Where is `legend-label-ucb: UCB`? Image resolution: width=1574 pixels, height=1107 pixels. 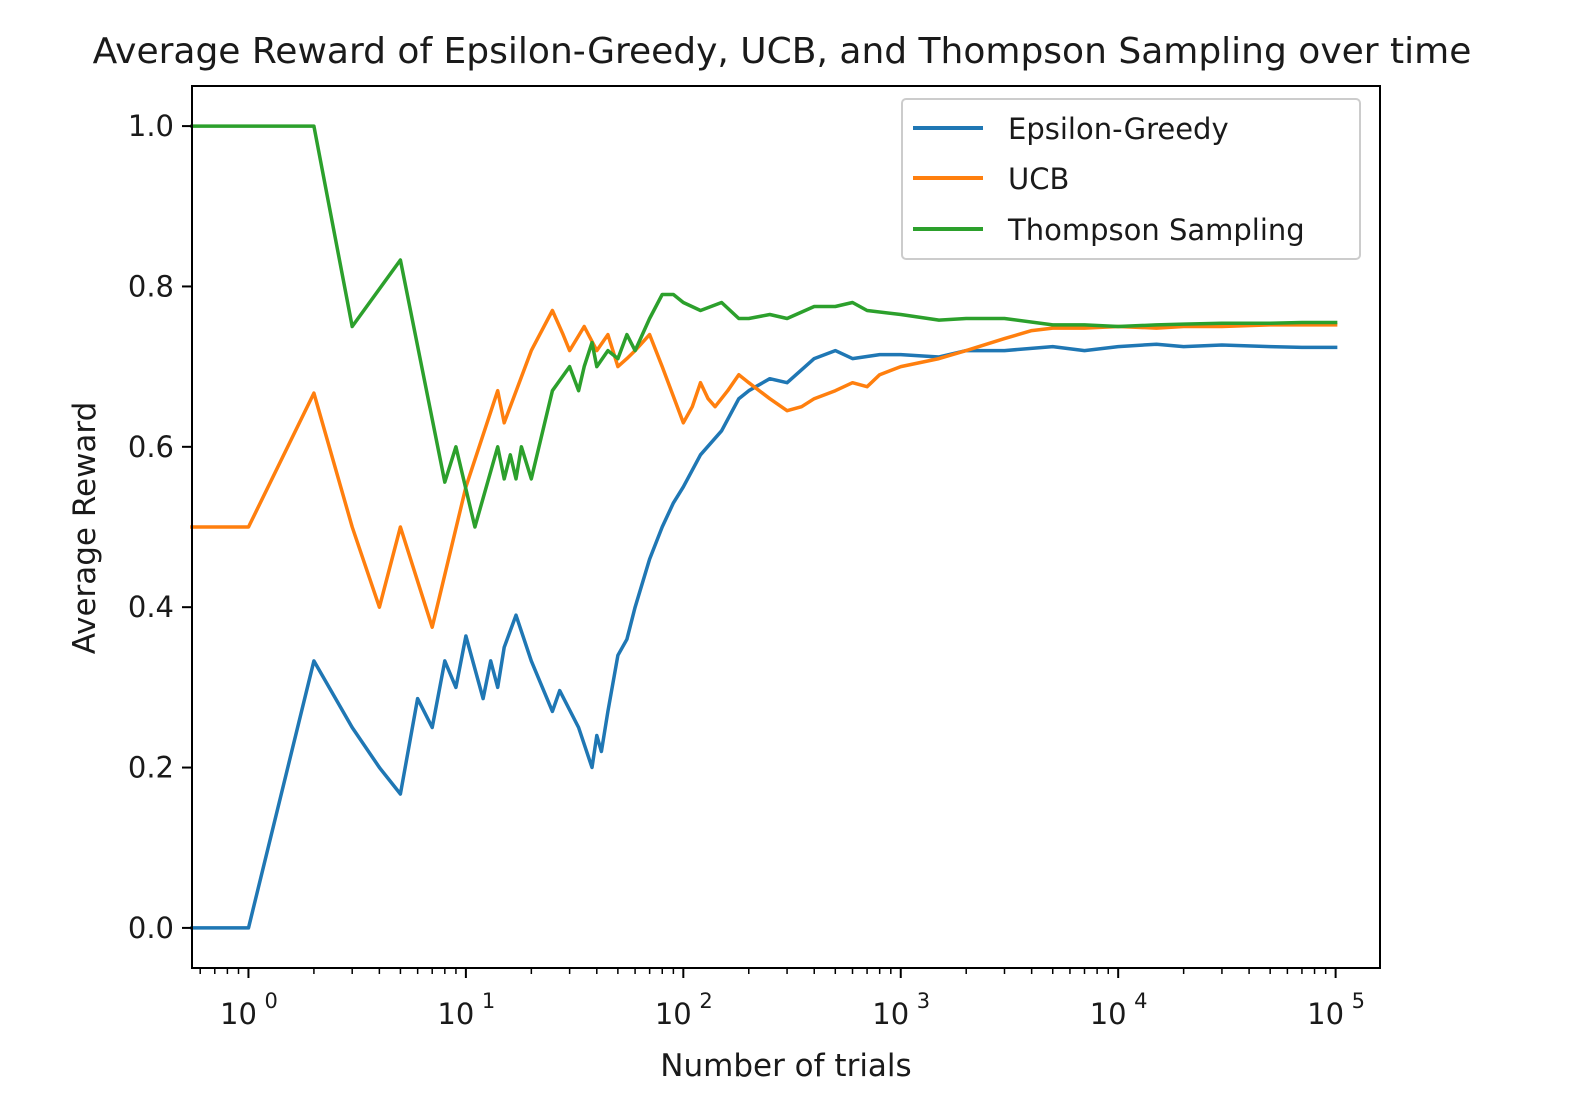 legend-label-ucb: UCB is located at coordinates (1038, 179).